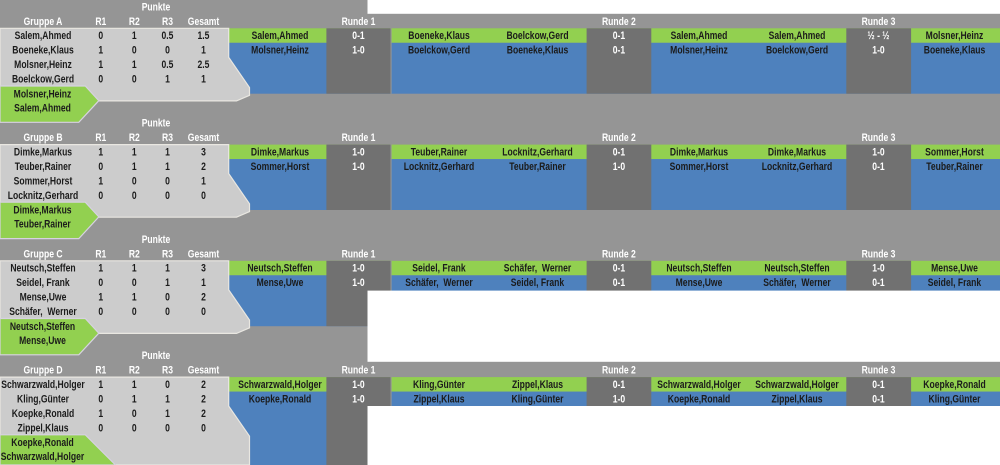 The width and height of the screenshot is (1000, 465). I want to click on svg-text: 2.5, so click(204, 65).